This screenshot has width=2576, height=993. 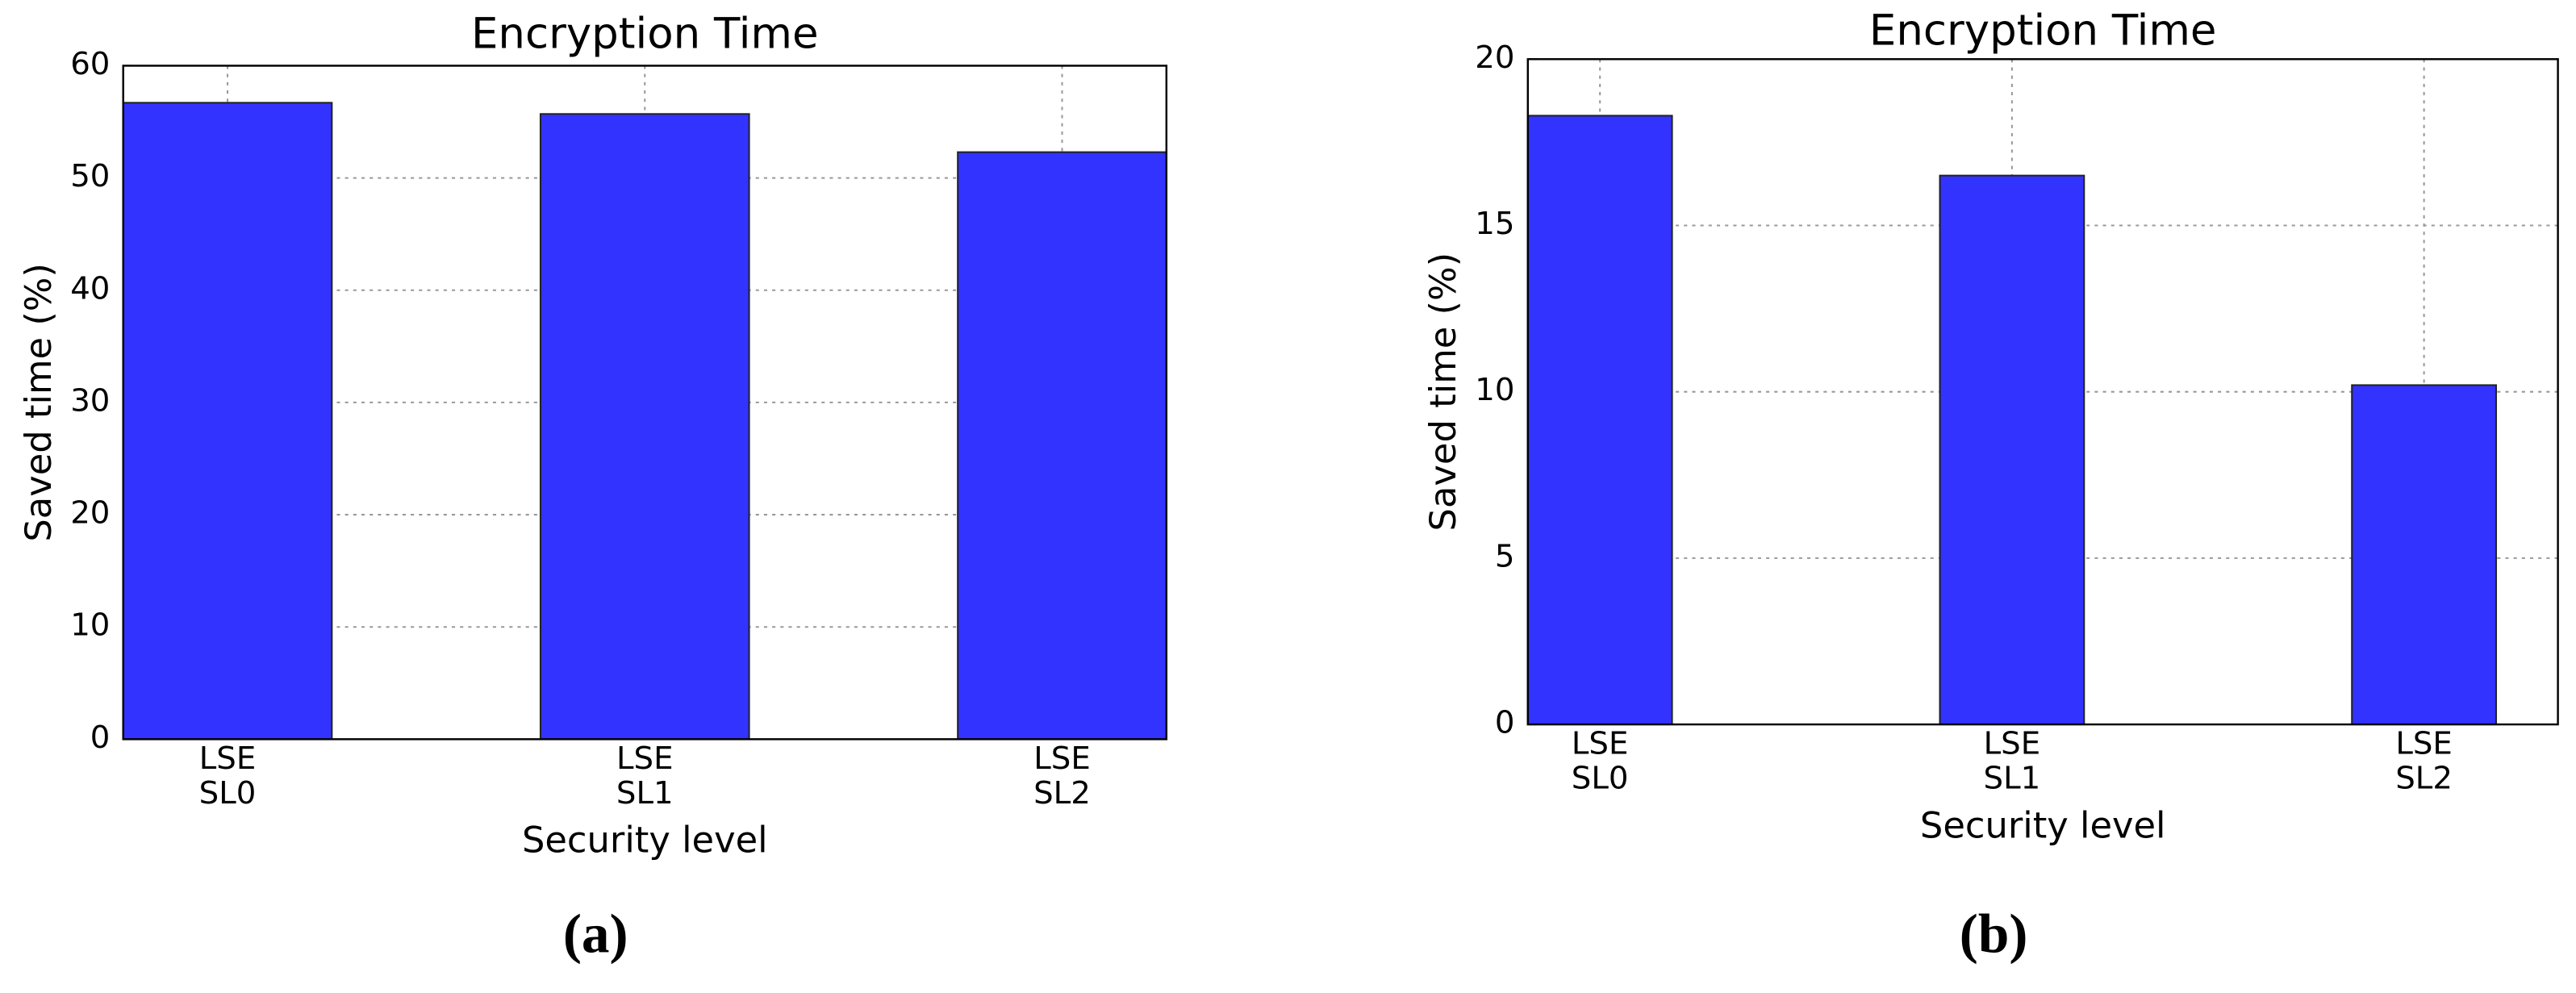 What do you see at coordinates (90, 288) in the screenshot?
I see `y-tick-label: 40` at bounding box center [90, 288].